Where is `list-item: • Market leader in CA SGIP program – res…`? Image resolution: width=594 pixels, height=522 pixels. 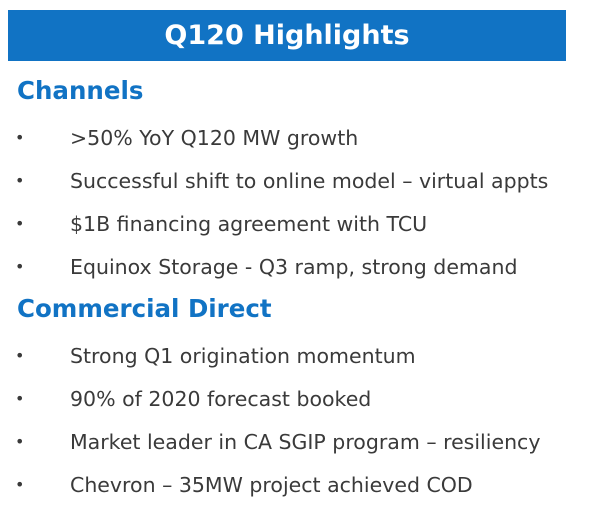 list-item: • Market leader in CA SGIP program – res… is located at coordinates (297, 441).